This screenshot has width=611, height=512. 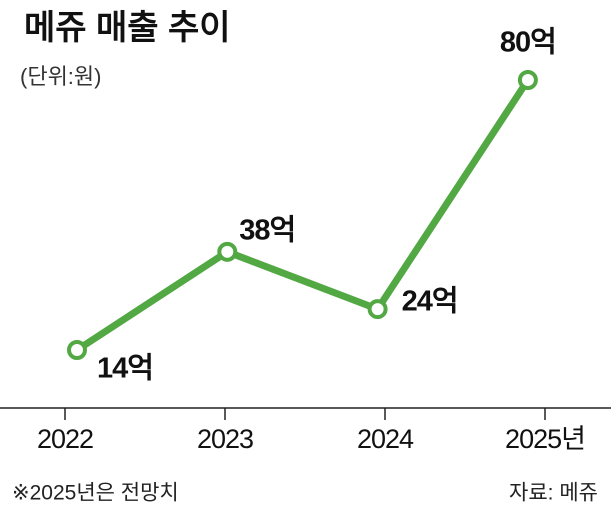 I want to click on x-tick-label: 2024, so click(x=385, y=439).